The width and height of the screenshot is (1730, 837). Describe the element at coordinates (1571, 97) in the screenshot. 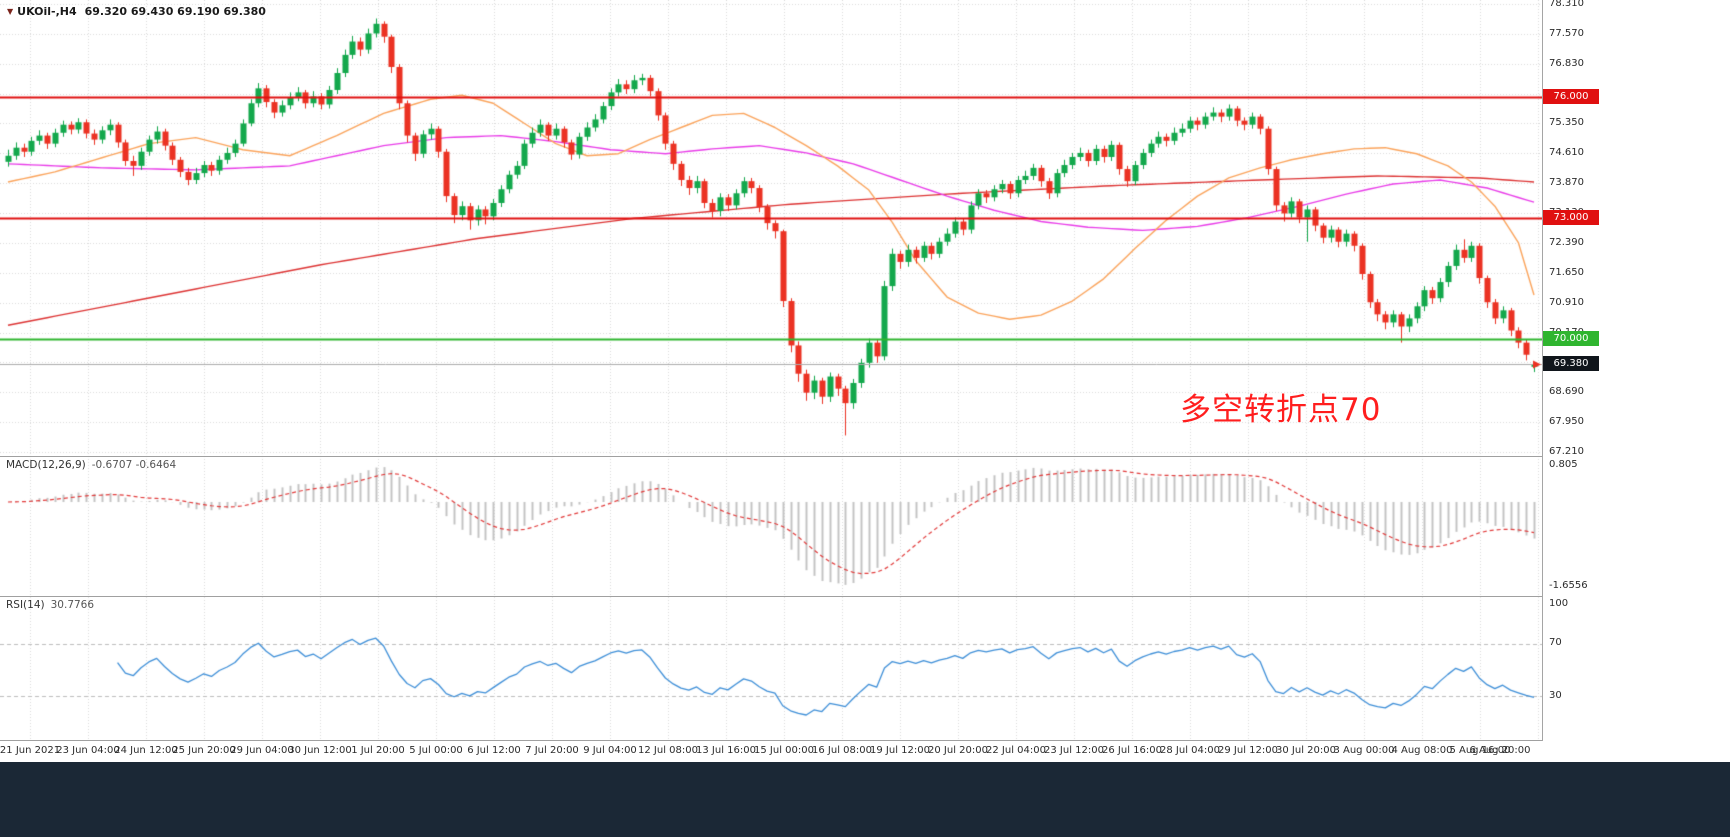

I see `price-badge-76.000: 76.000` at that location.